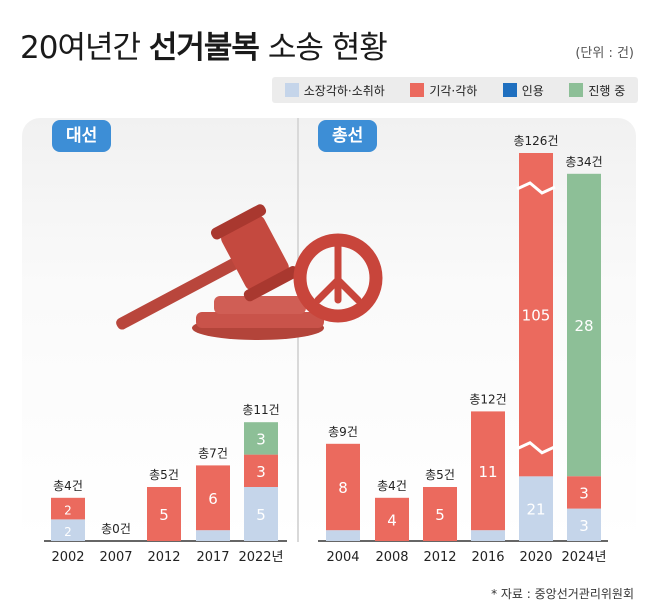 This screenshot has width=658, height=608. I want to click on legend-item-1: 소장각하·소취하, so click(334, 90).